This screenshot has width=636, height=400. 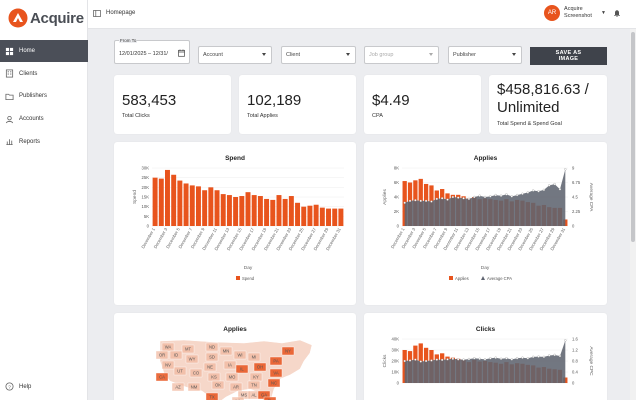 I want to click on bell-icon, so click(x=617, y=13).